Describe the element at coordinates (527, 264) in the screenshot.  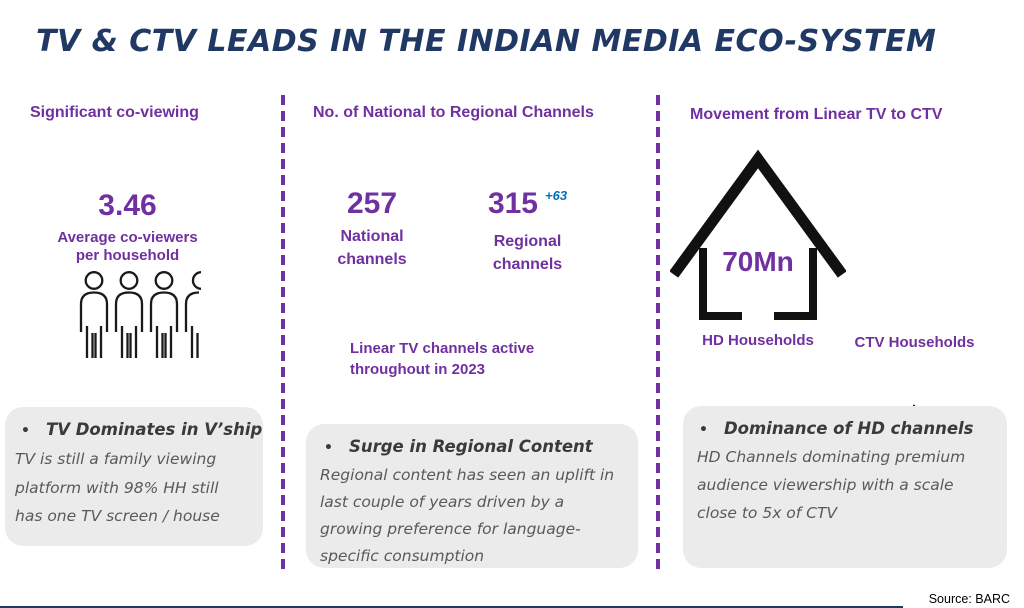
I see `regional-channels-label-line2: channels` at that location.